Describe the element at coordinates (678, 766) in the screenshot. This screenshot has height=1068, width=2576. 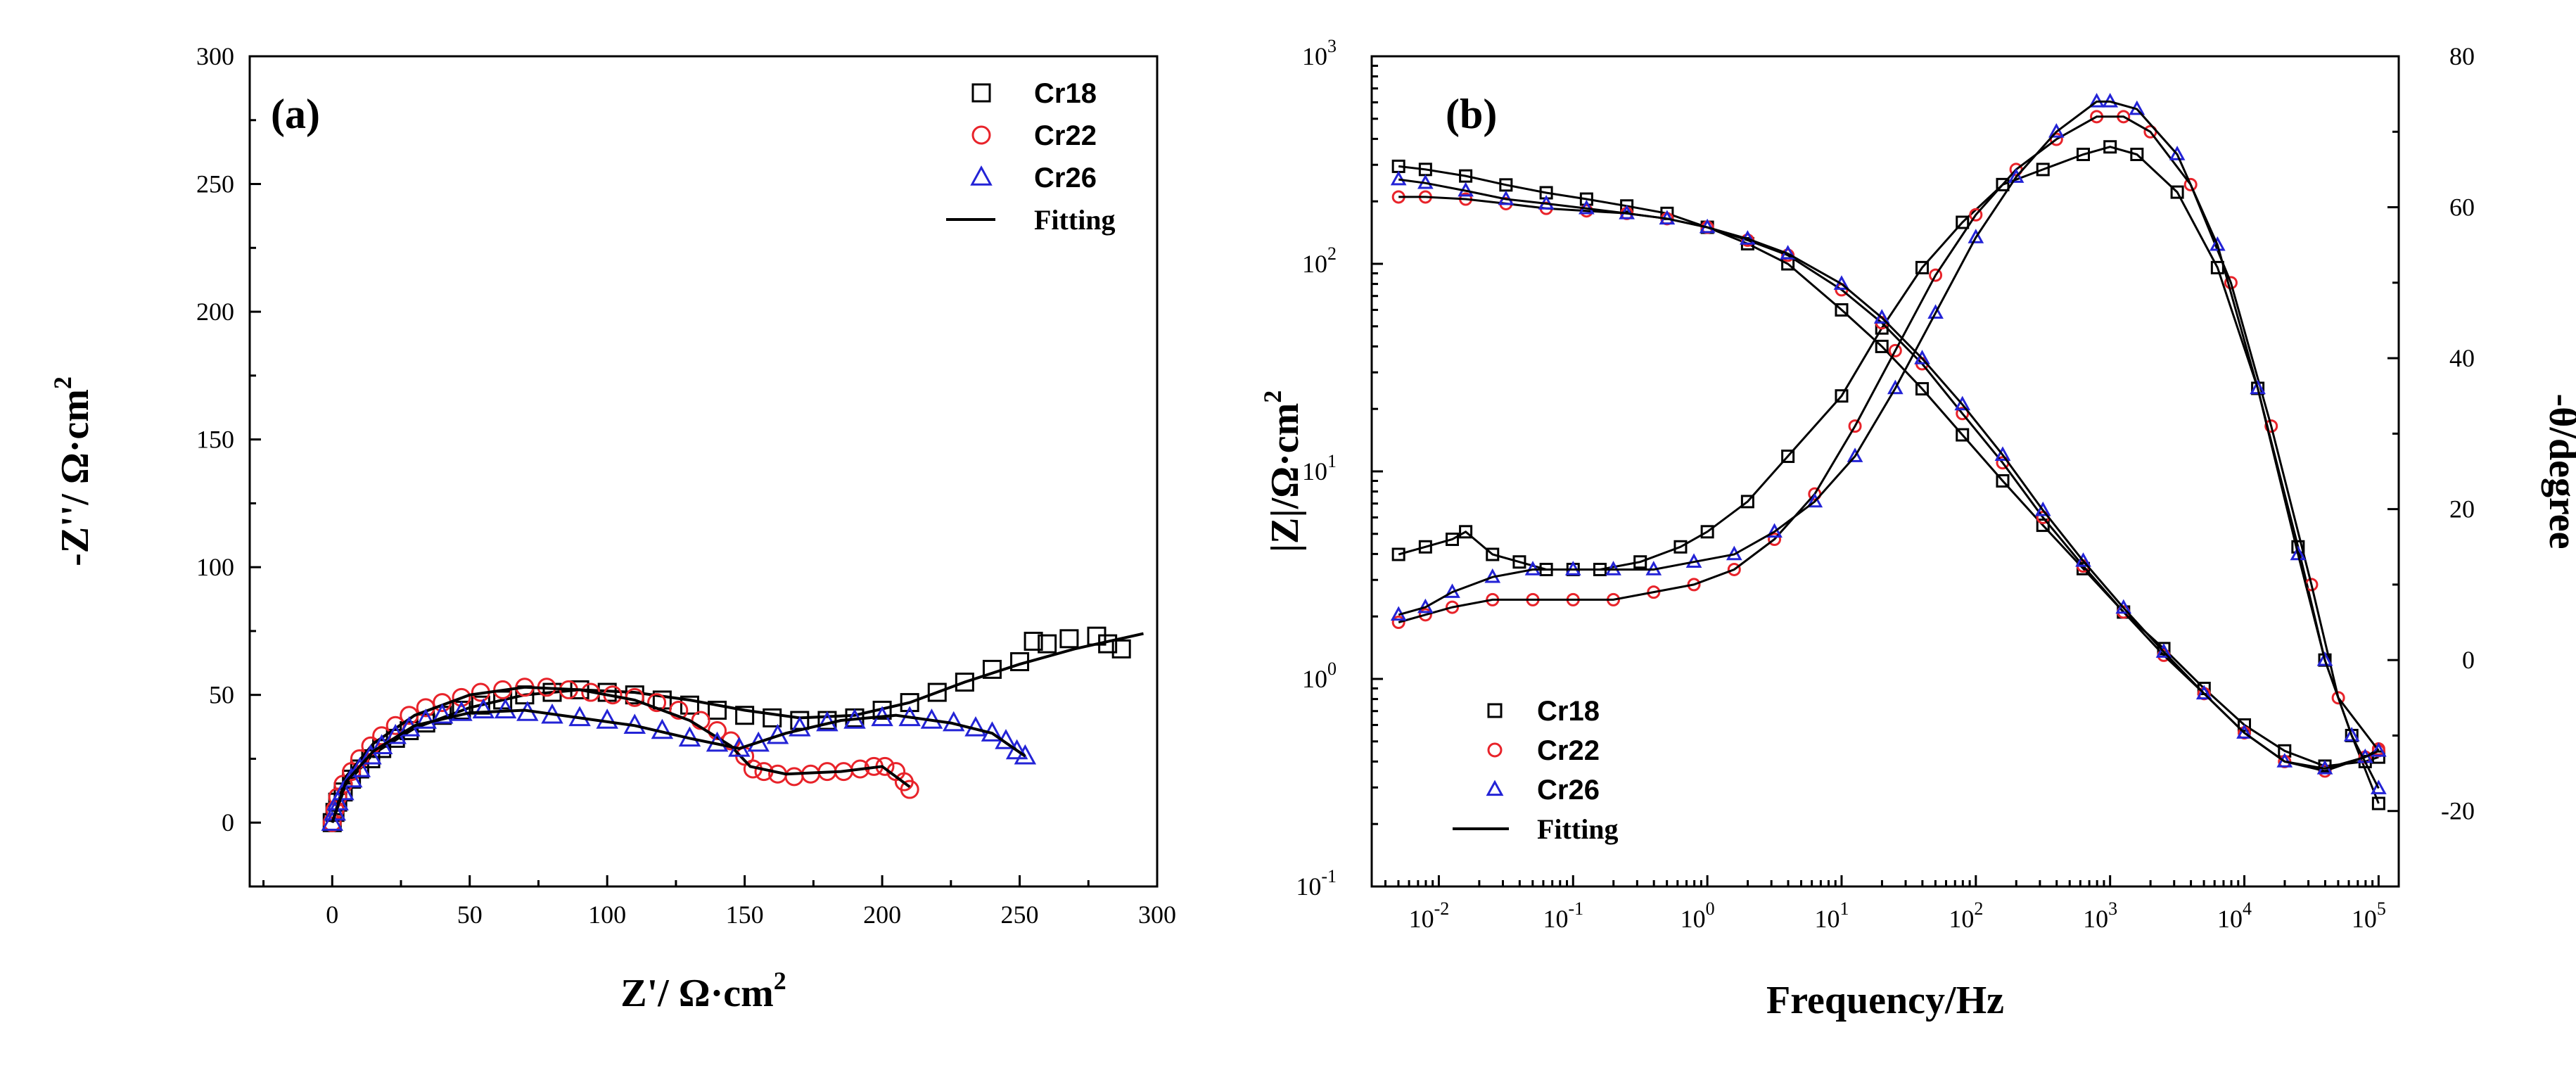
I see `panel-a-fit-line-cr26` at that location.